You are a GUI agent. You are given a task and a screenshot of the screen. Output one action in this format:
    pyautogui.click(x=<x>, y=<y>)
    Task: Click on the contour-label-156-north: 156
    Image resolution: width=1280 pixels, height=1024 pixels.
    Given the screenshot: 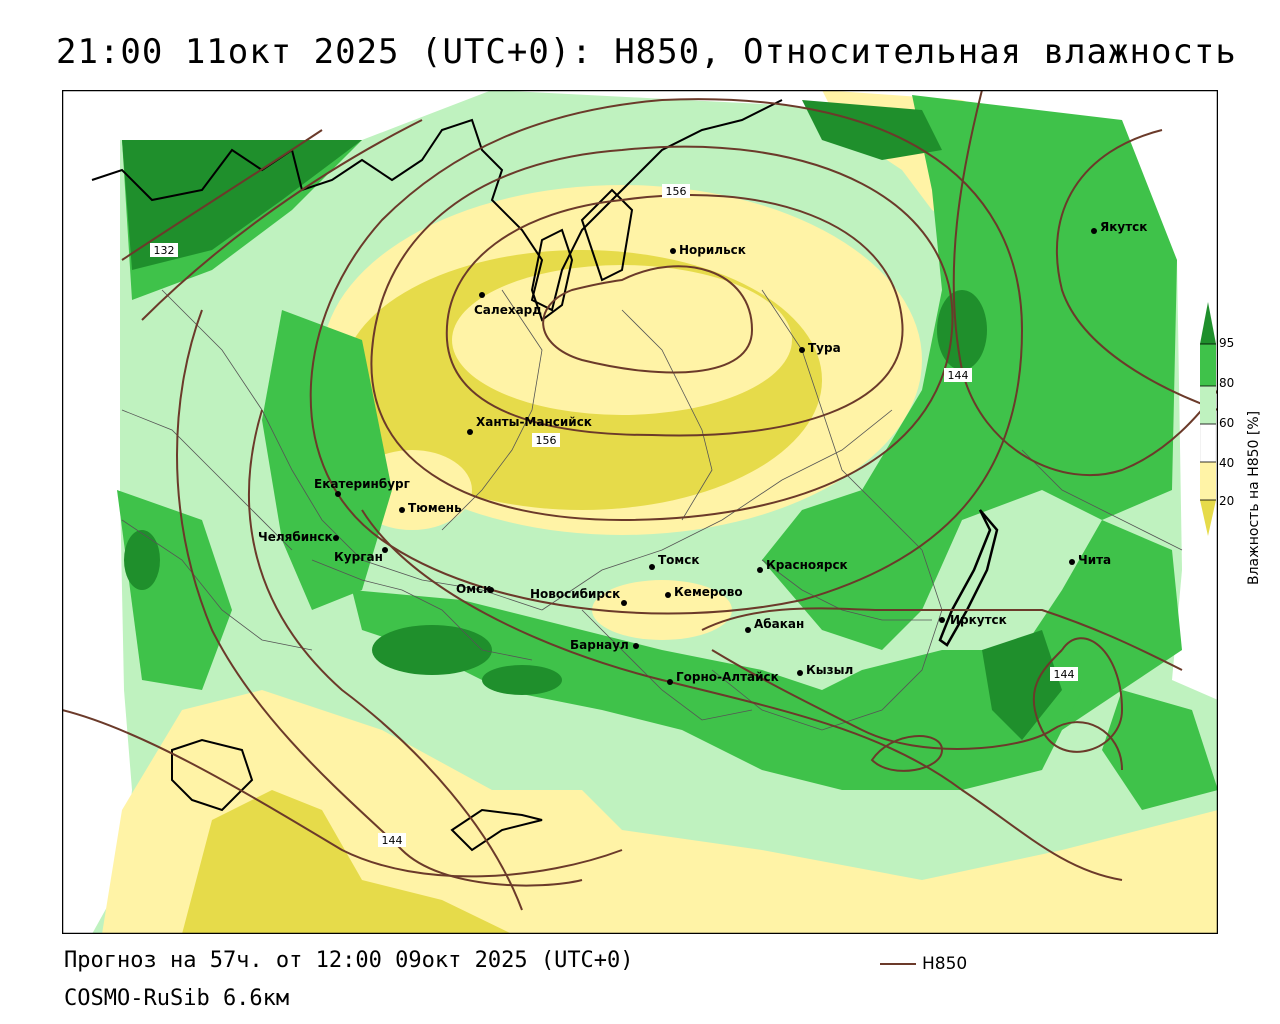 What is the action you would take?
    pyautogui.click(x=676, y=191)
    